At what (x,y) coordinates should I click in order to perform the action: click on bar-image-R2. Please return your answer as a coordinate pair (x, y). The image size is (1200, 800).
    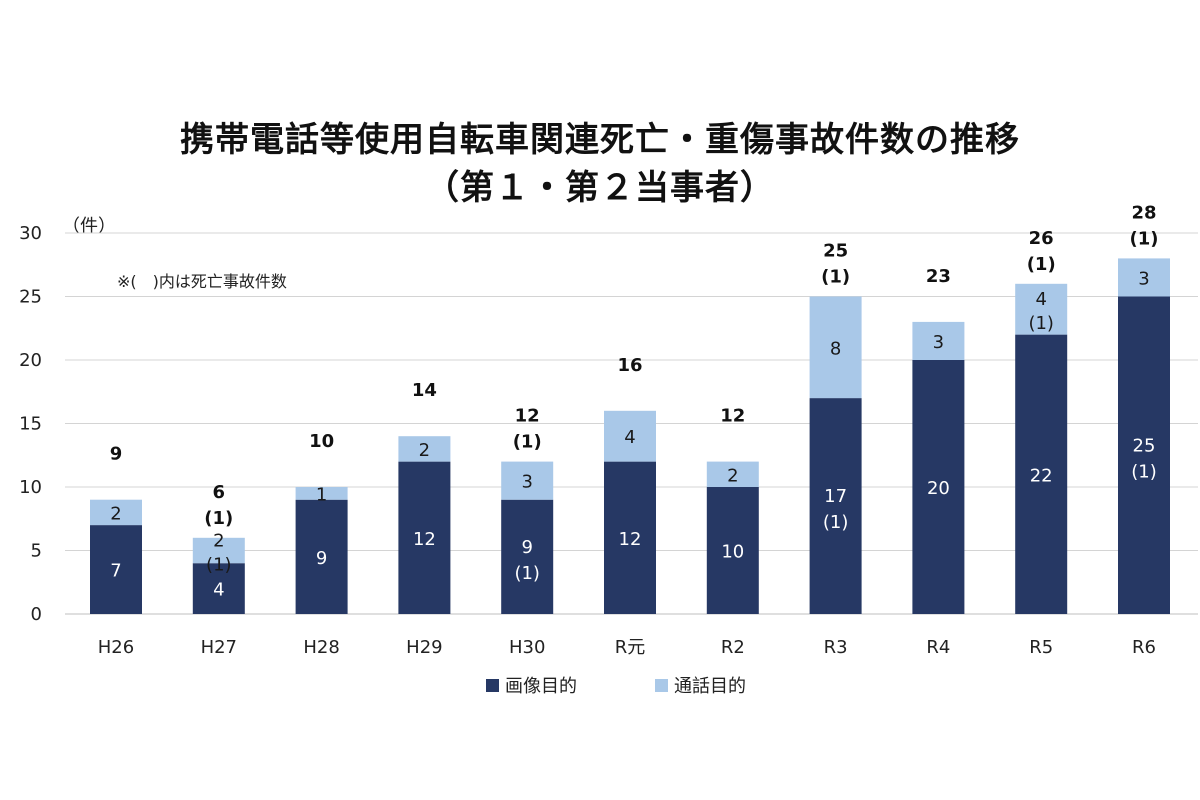
    Looking at the image, I should click on (732, 550).